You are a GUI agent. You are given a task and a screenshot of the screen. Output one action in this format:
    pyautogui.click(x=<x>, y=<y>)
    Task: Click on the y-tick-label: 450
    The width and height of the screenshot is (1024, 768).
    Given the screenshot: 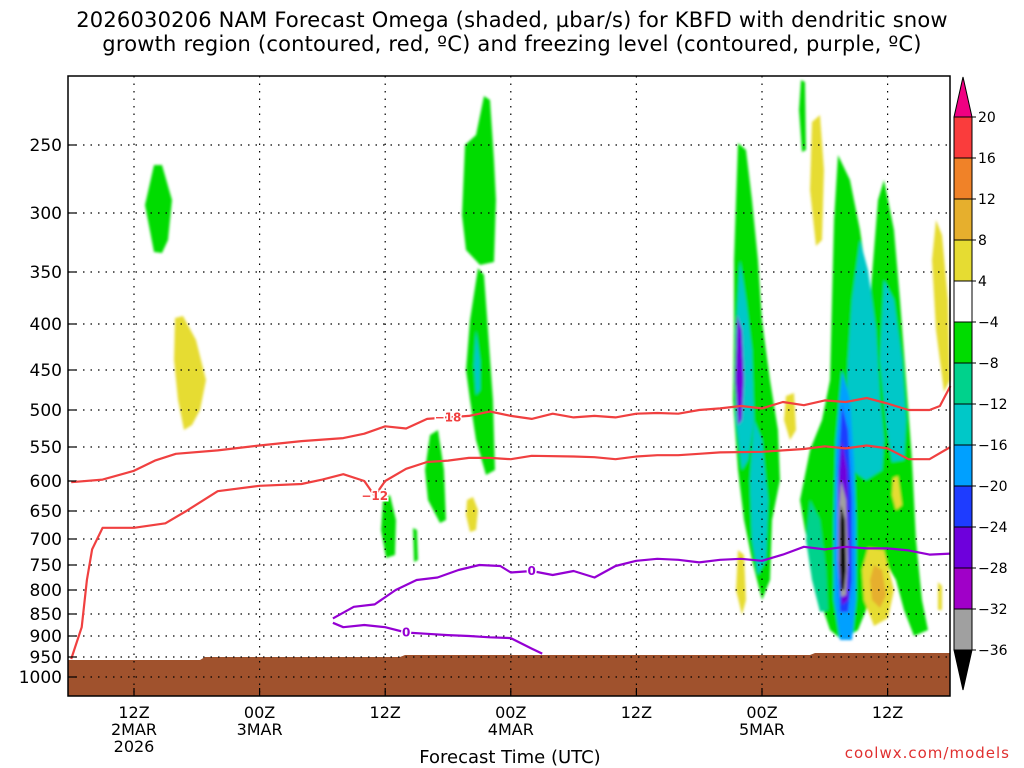 What is the action you would take?
    pyautogui.click(x=46, y=371)
    